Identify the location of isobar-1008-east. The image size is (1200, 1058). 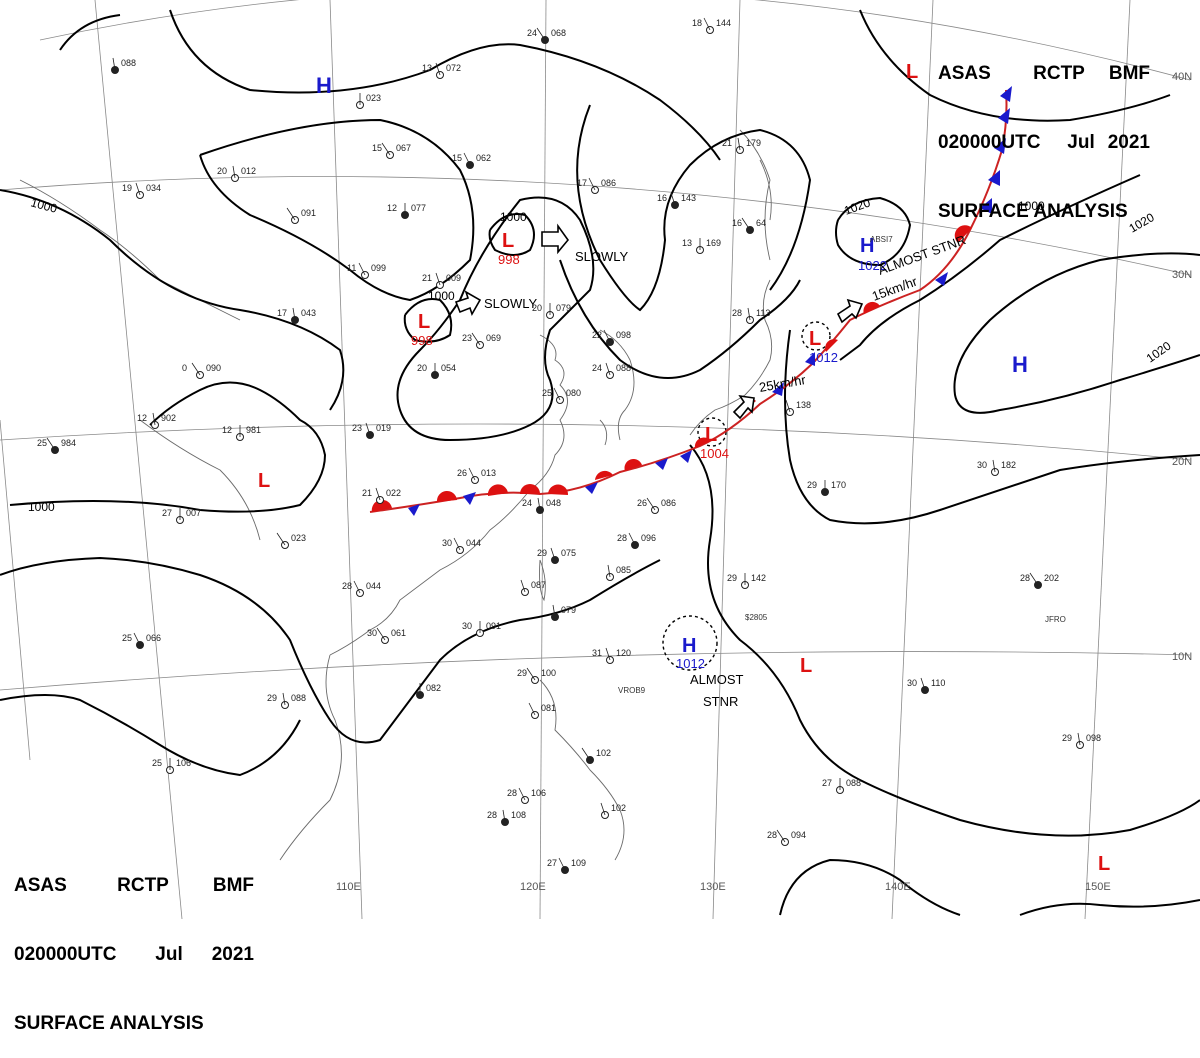
(992, 427).